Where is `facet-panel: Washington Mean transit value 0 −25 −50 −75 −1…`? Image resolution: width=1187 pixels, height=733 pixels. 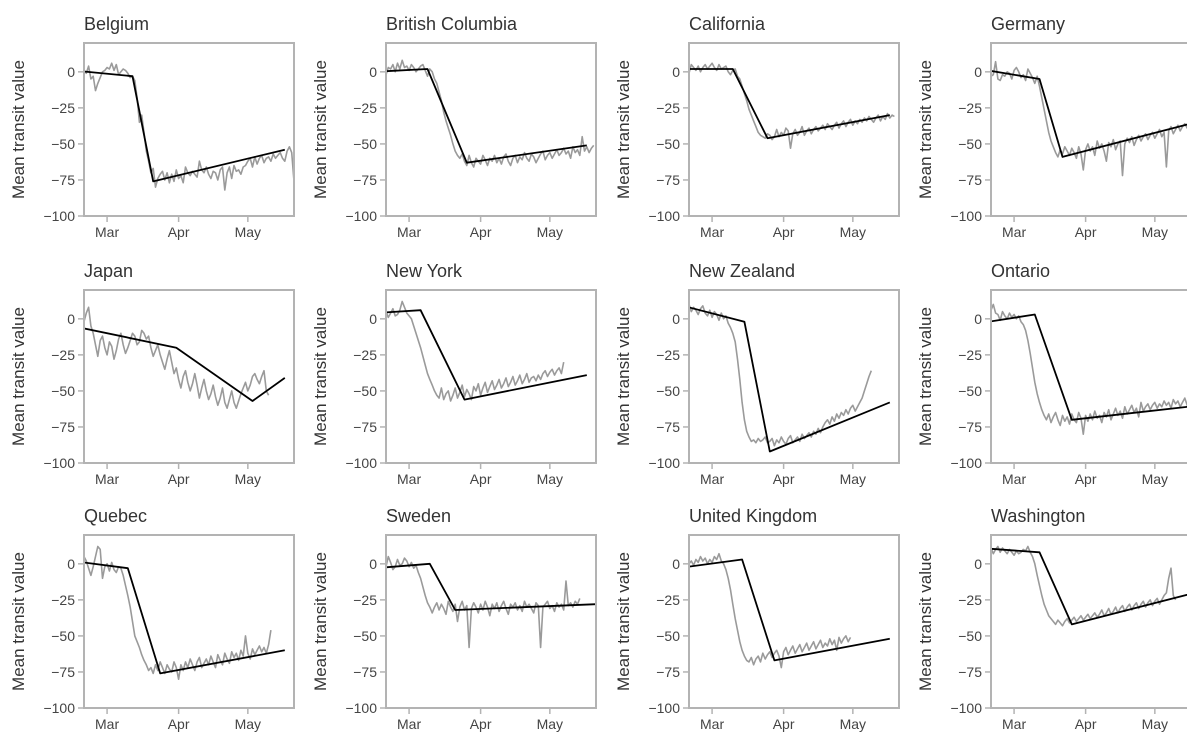
facet-panel: Washington Mean transit value 0 −25 −50 −75 −1… is located at coordinates (1051, 619).